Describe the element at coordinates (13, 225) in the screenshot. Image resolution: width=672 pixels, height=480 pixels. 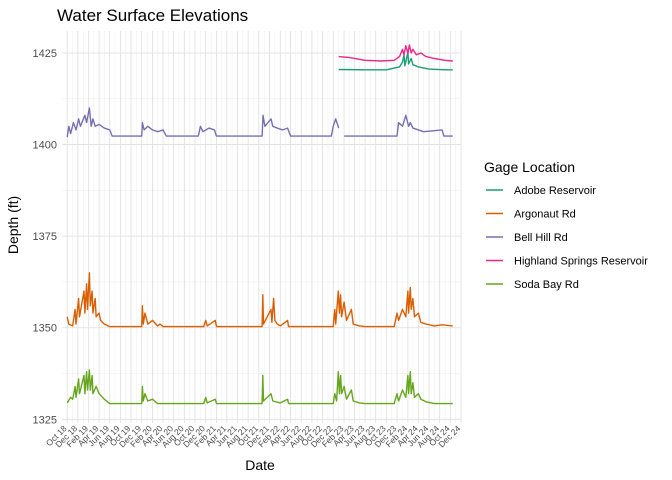
I see `y-axis-title: Depth (ft)` at that location.